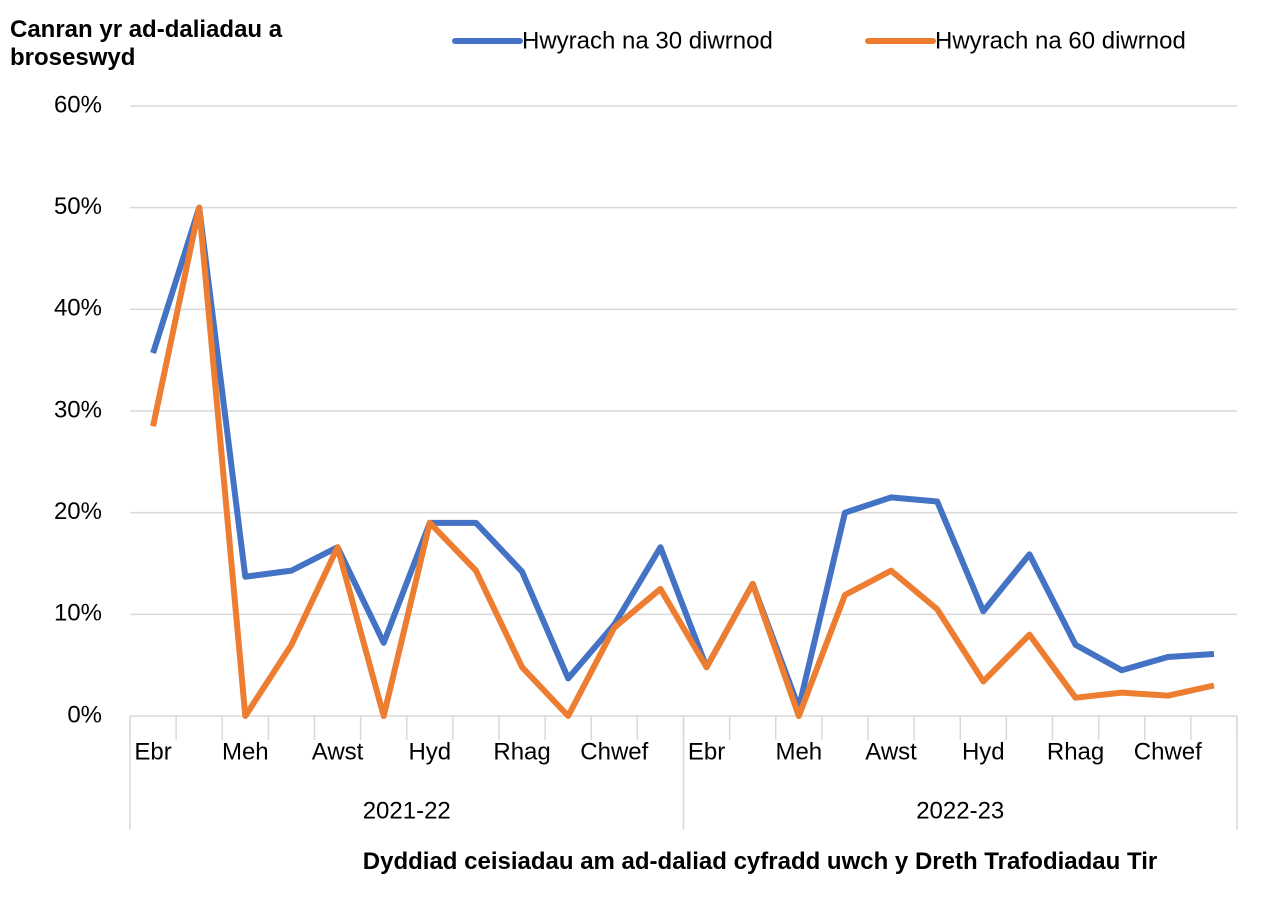  I want to click on y-tick-label: 60%, so click(78, 104).